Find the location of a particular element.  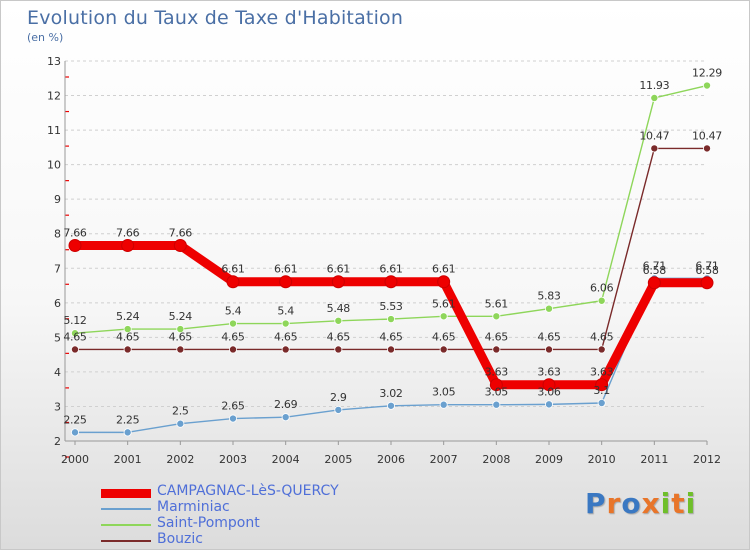

x-tick-label: 2004 is located at coordinates (286, 459).